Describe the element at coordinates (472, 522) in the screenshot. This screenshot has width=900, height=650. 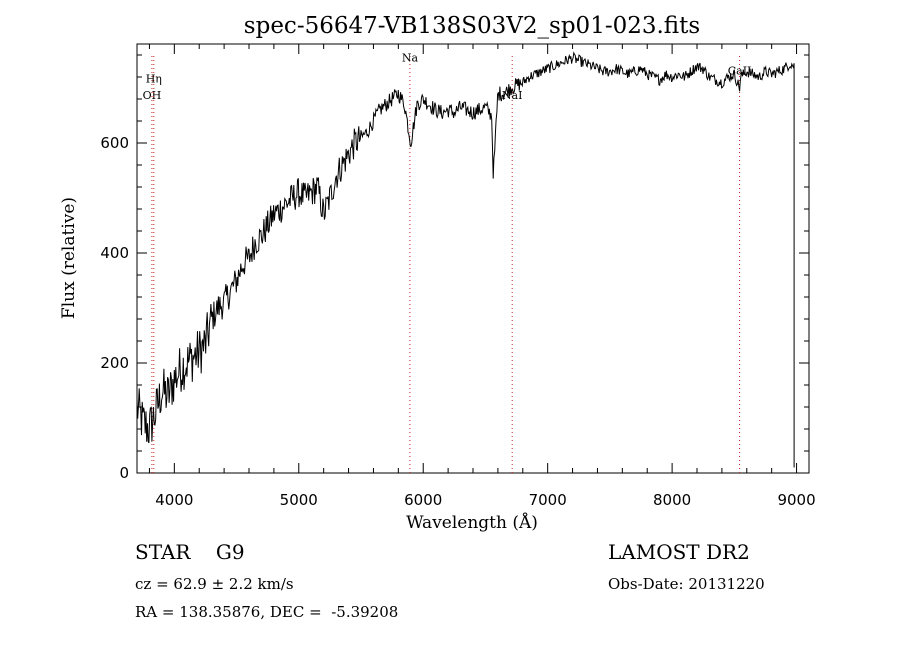
I see `x-axis-label: Wavelength (Å)` at that location.